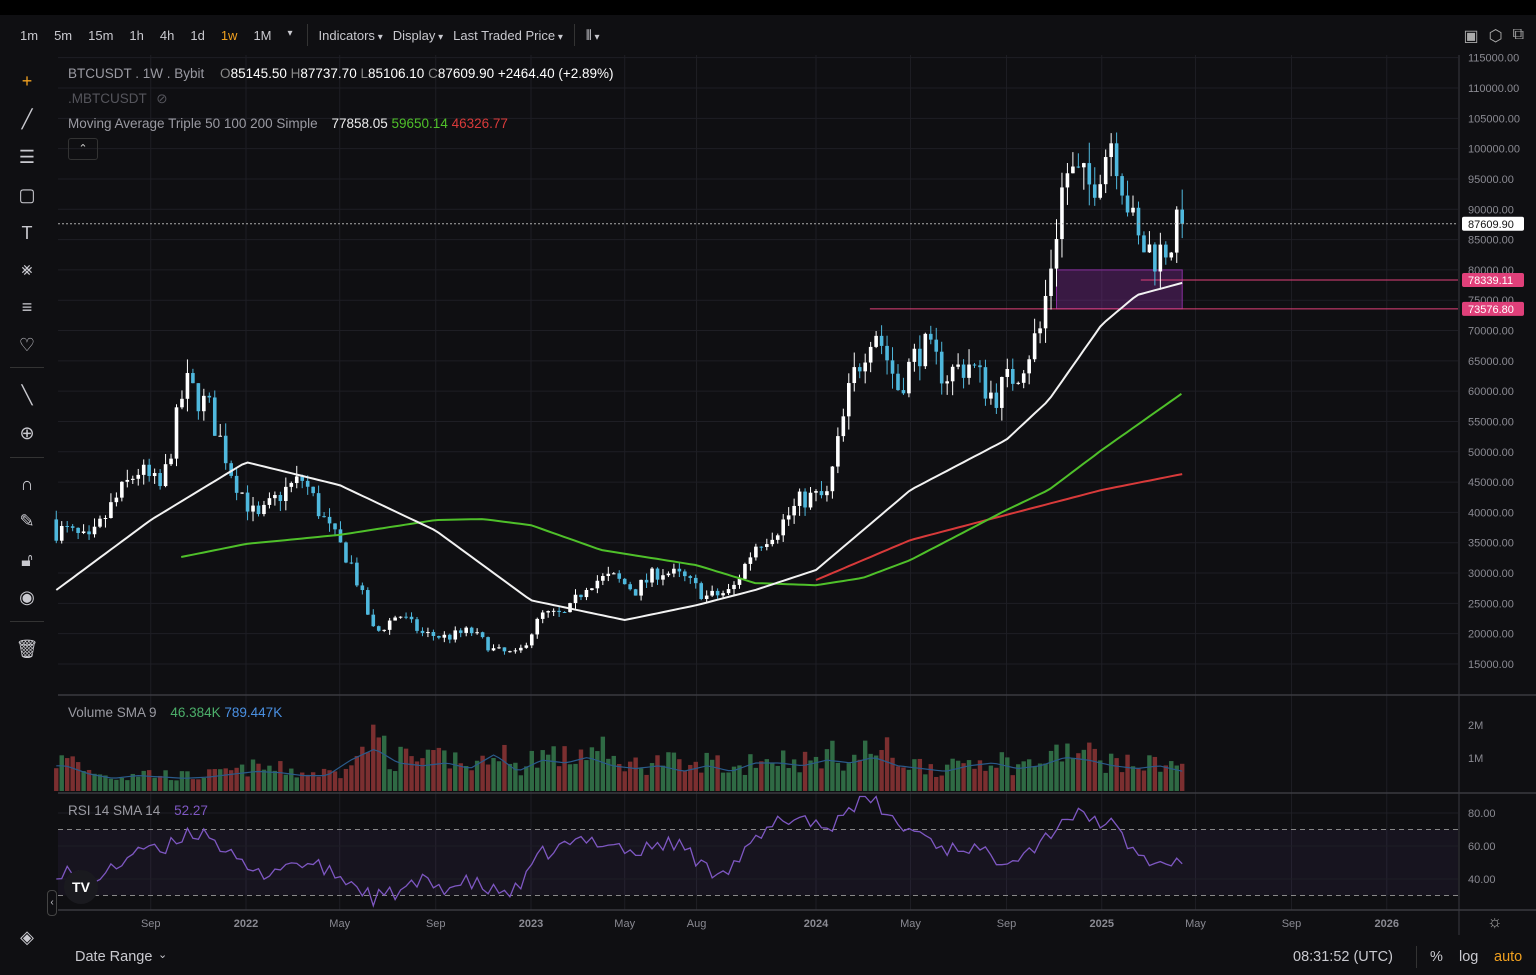 The width and height of the screenshot is (1536, 975). What do you see at coordinates (262, 35) in the screenshot?
I see `timeframe-1M: 1M` at bounding box center [262, 35].